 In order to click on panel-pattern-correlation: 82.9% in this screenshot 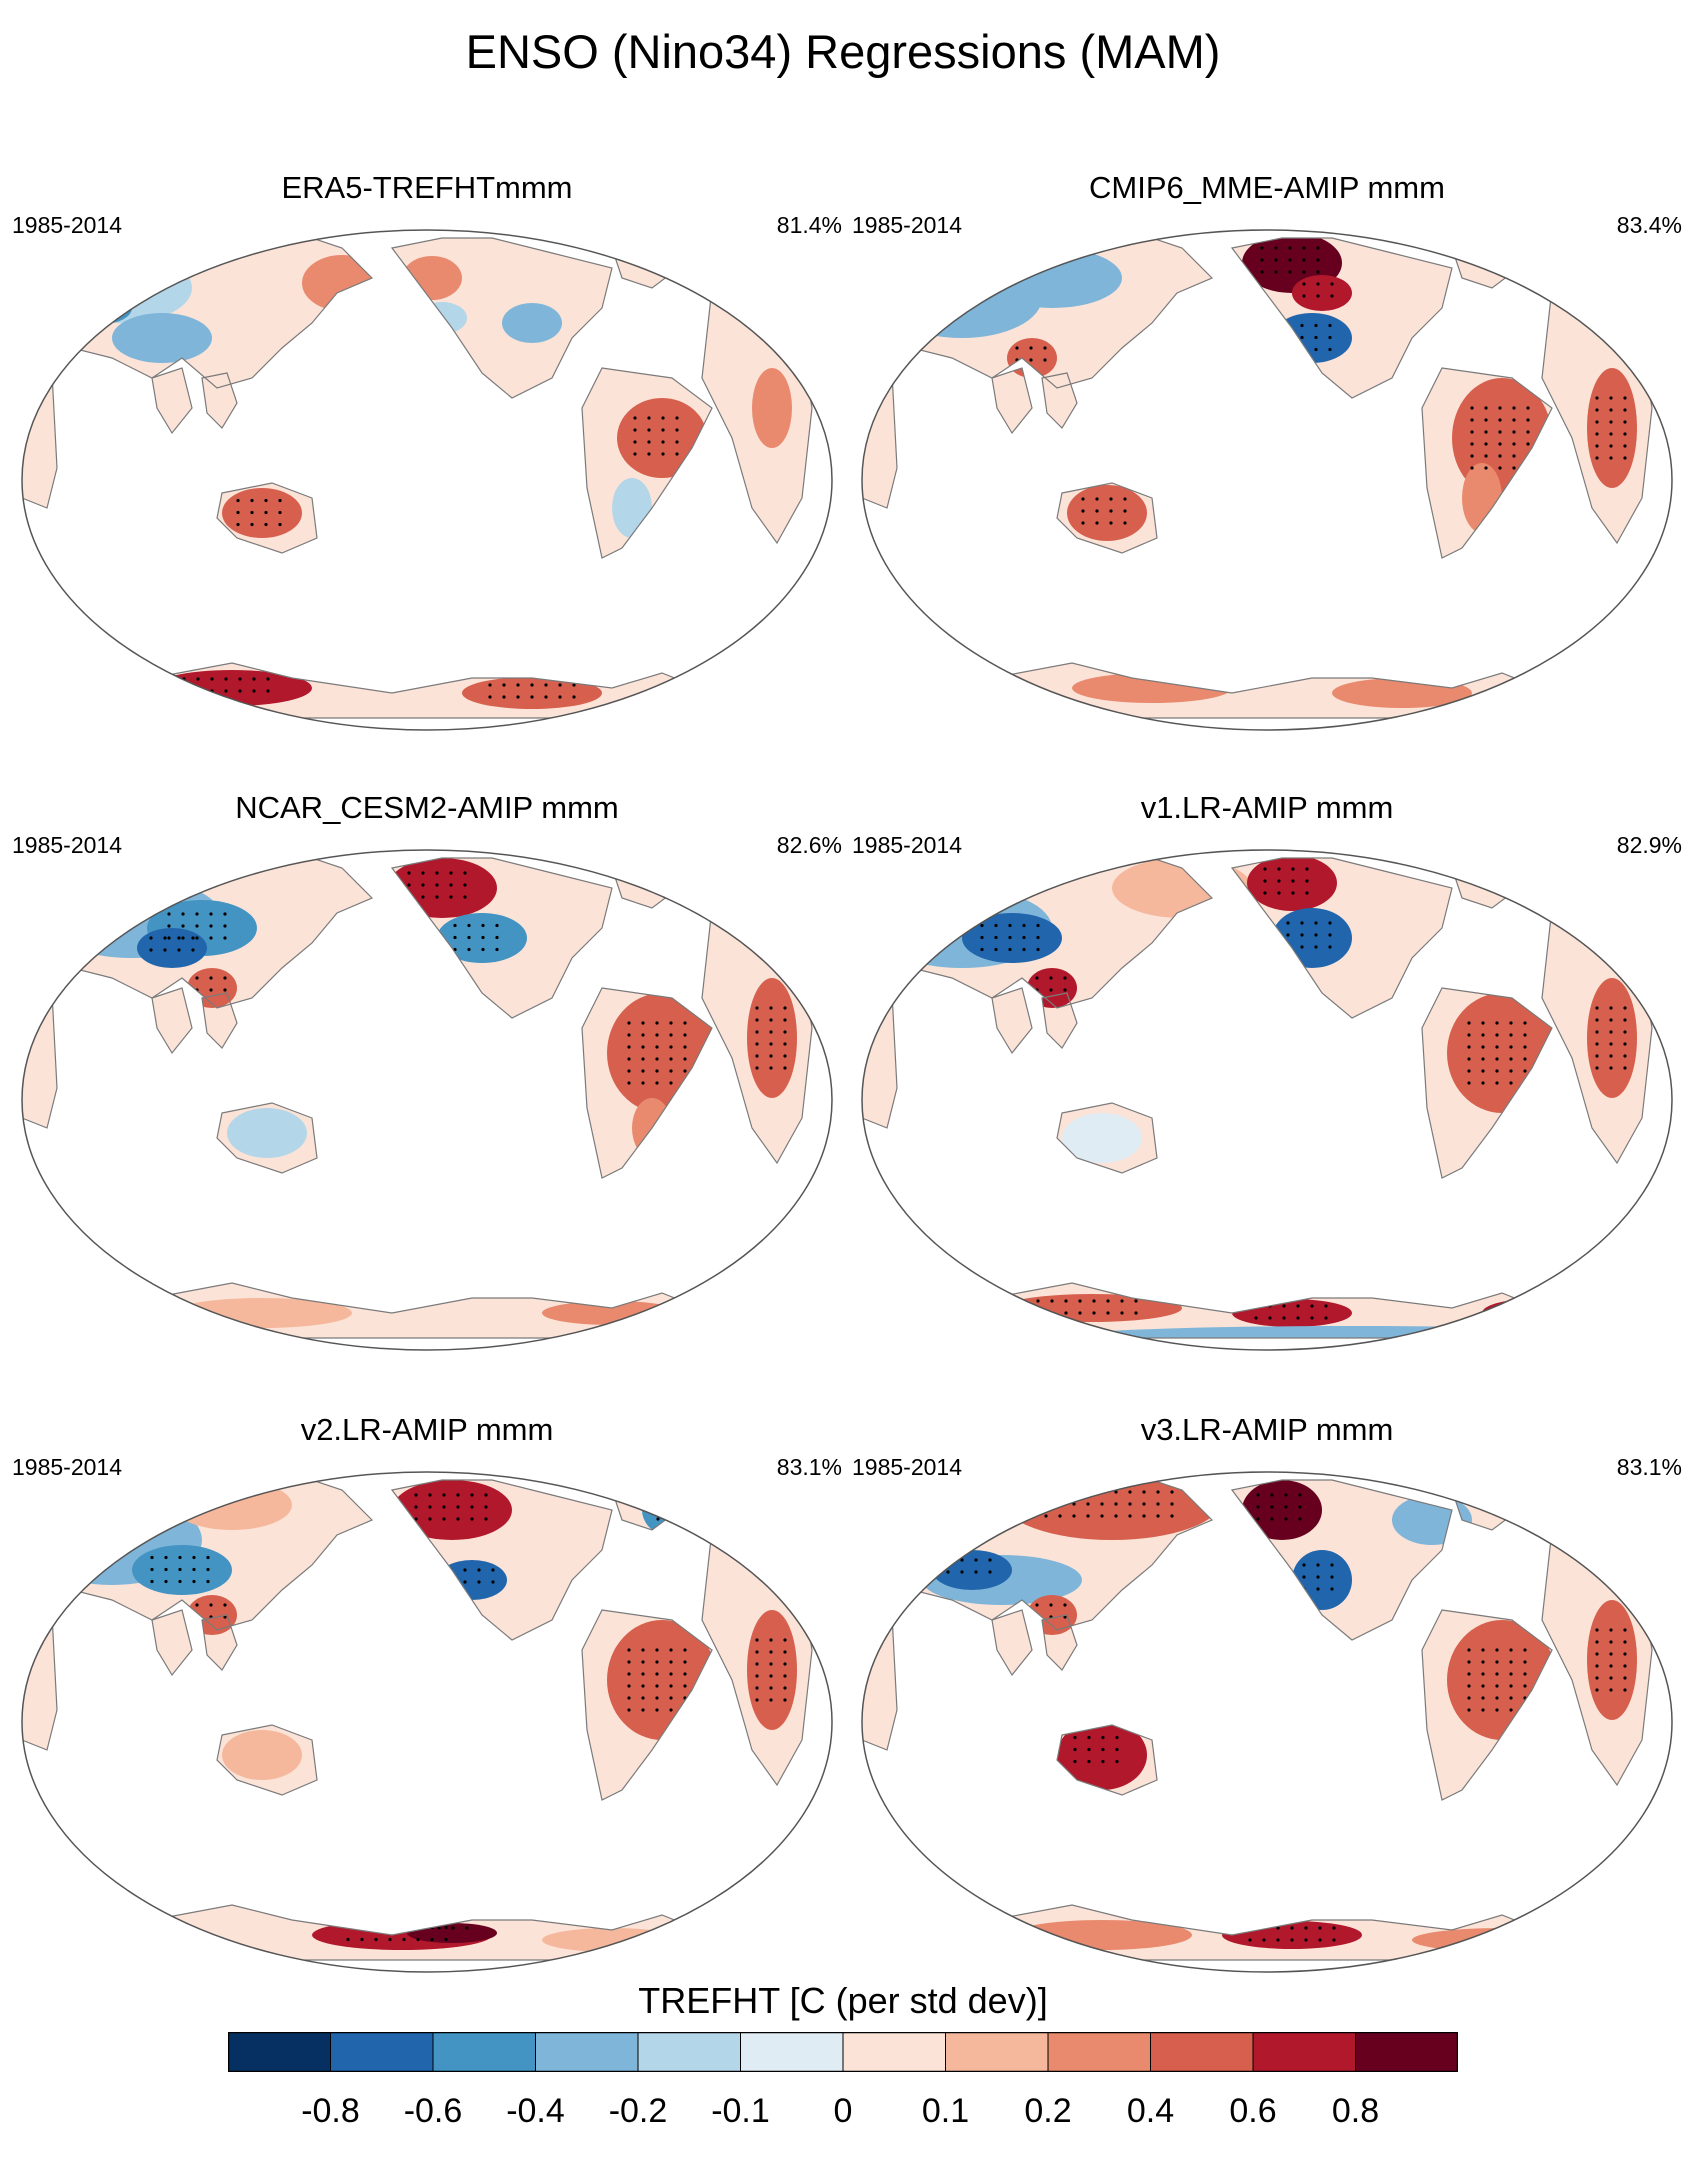, I will do `click(1649, 845)`.